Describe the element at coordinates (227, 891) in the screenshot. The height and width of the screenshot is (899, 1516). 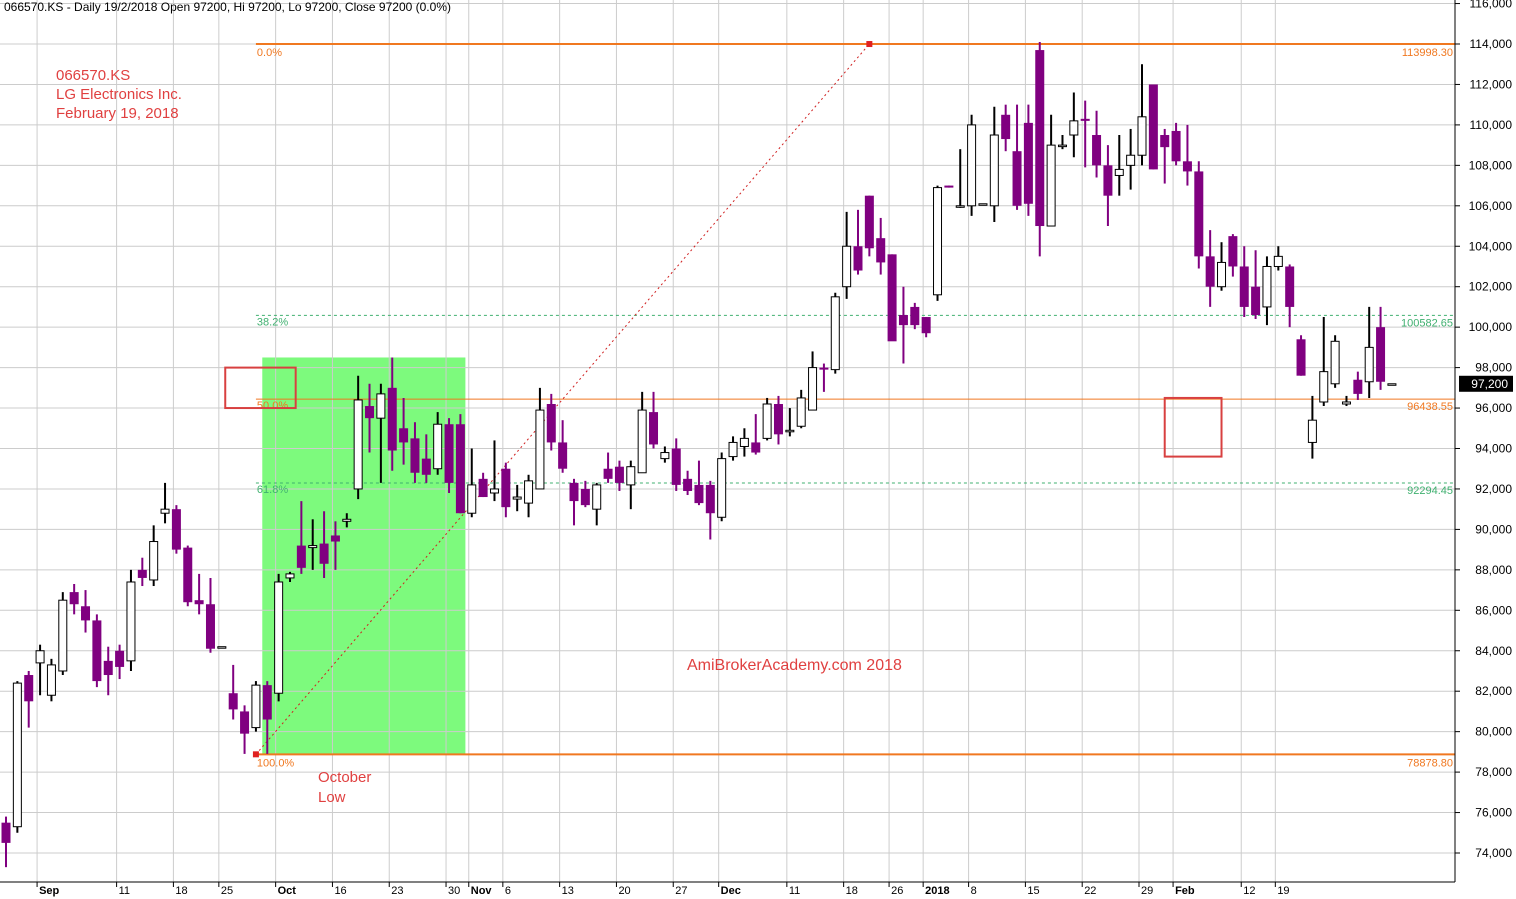
I see `x-tick-label: 25` at that location.